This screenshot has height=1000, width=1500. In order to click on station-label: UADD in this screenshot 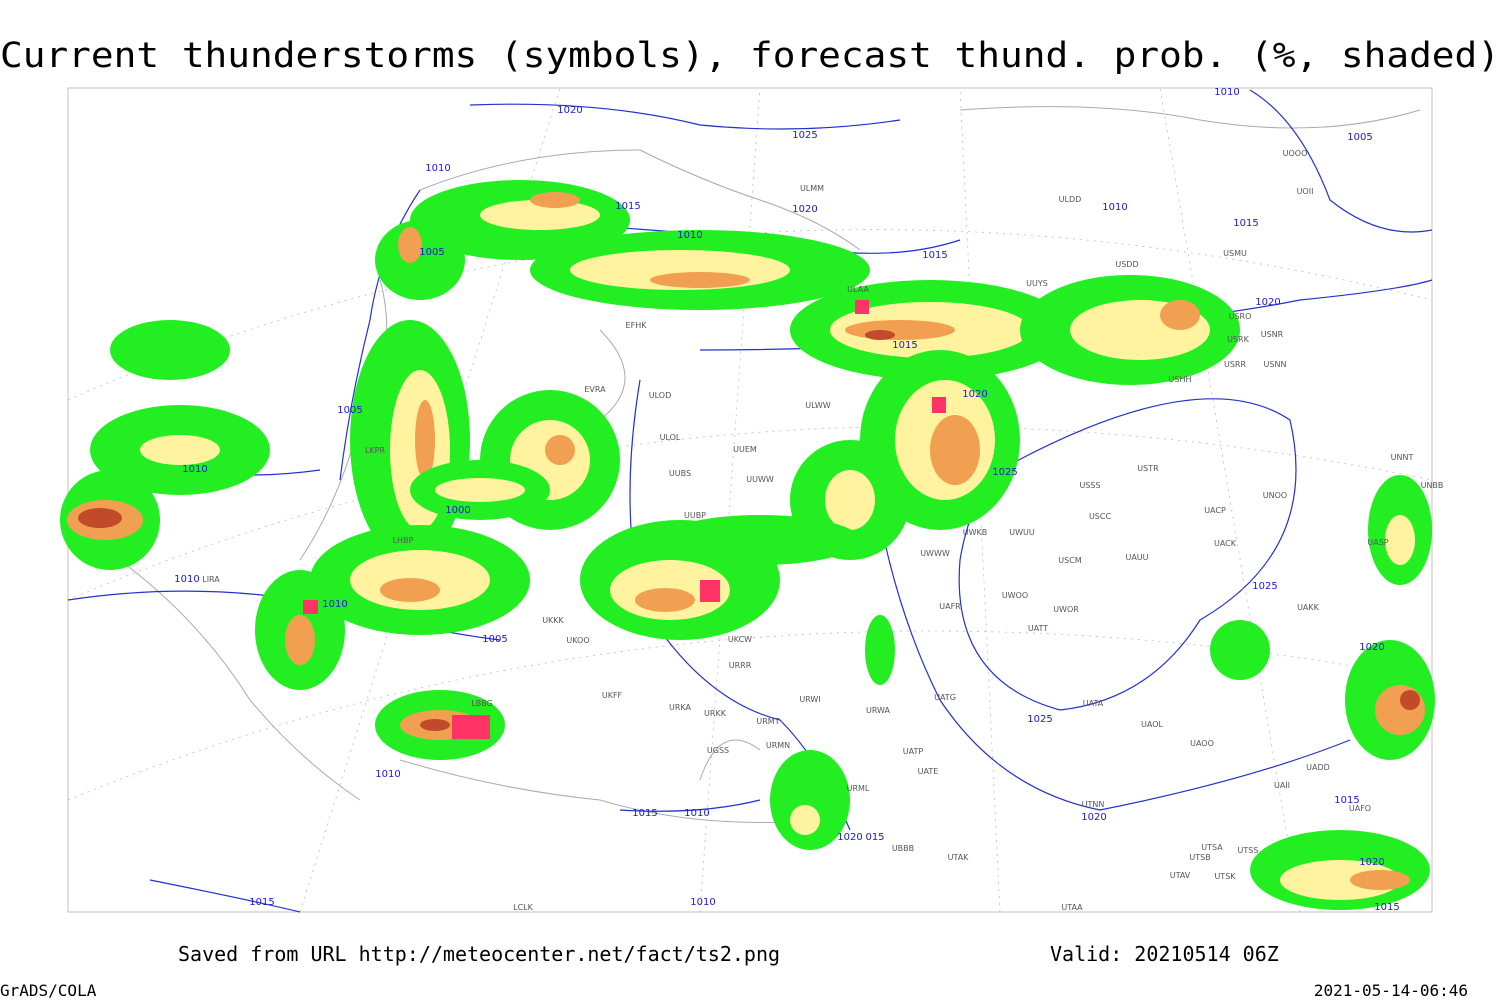, I will do `click(1318, 767)`.